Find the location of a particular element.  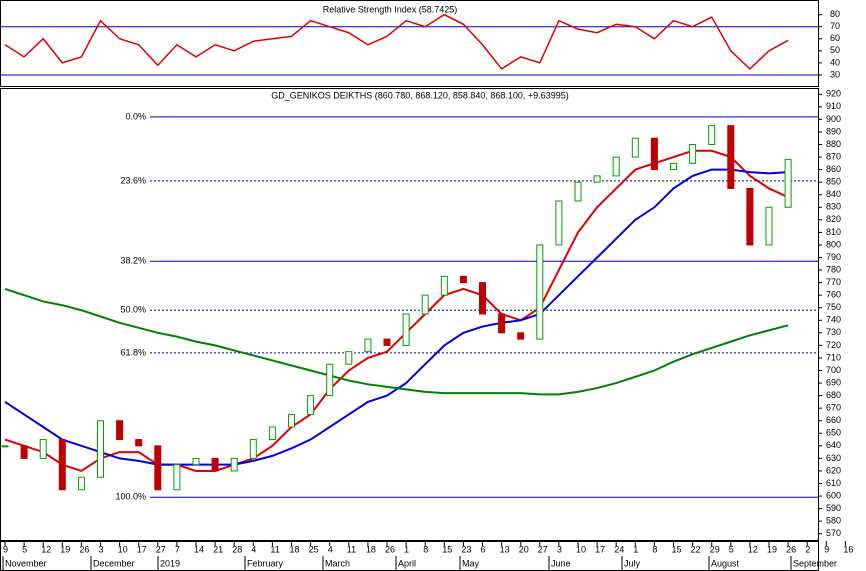

month-label: June is located at coordinates (561, 563).